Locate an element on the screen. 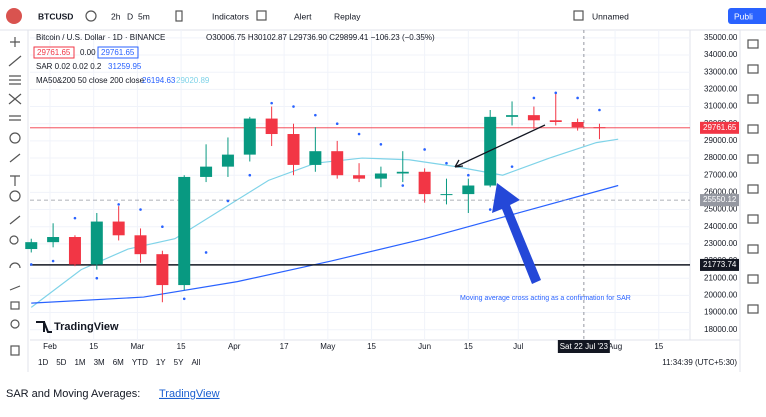 Image resolution: width=766 pixels, height=417 pixels. y-tick-label: 35000.00 is located at coordinates (721, 37).